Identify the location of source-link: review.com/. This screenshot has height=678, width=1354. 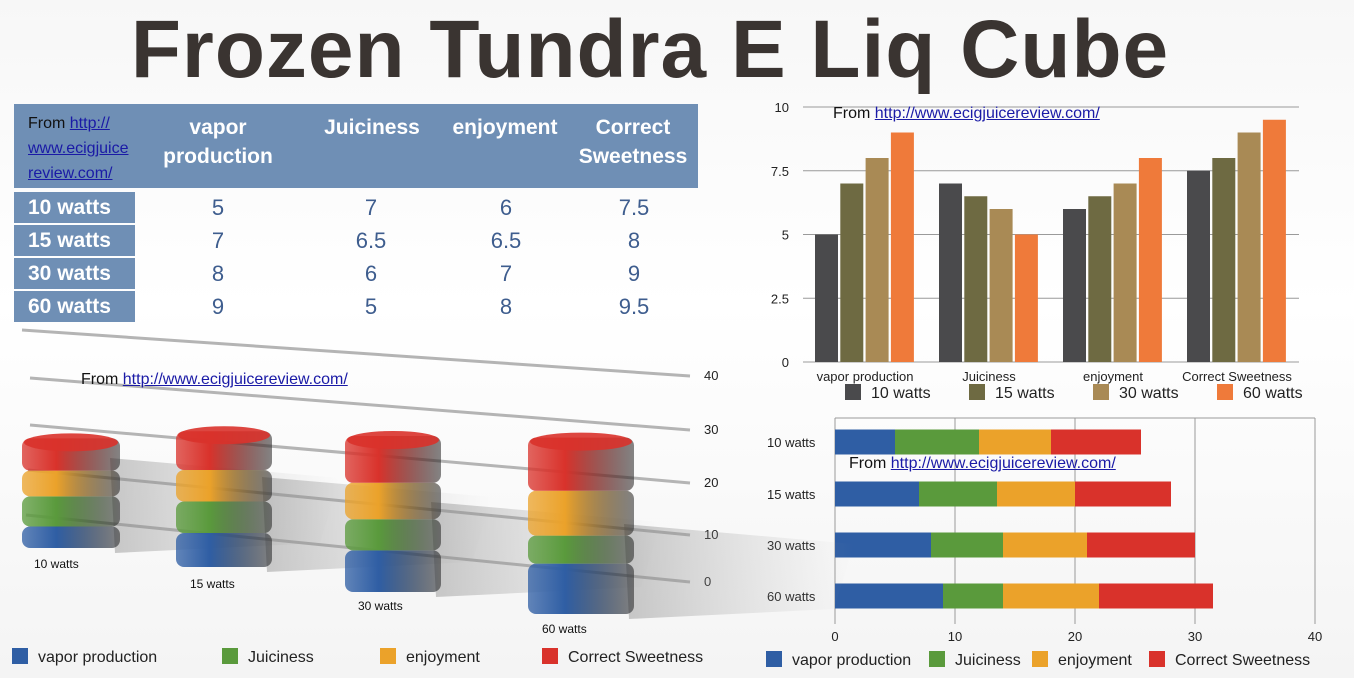
(70, 173).